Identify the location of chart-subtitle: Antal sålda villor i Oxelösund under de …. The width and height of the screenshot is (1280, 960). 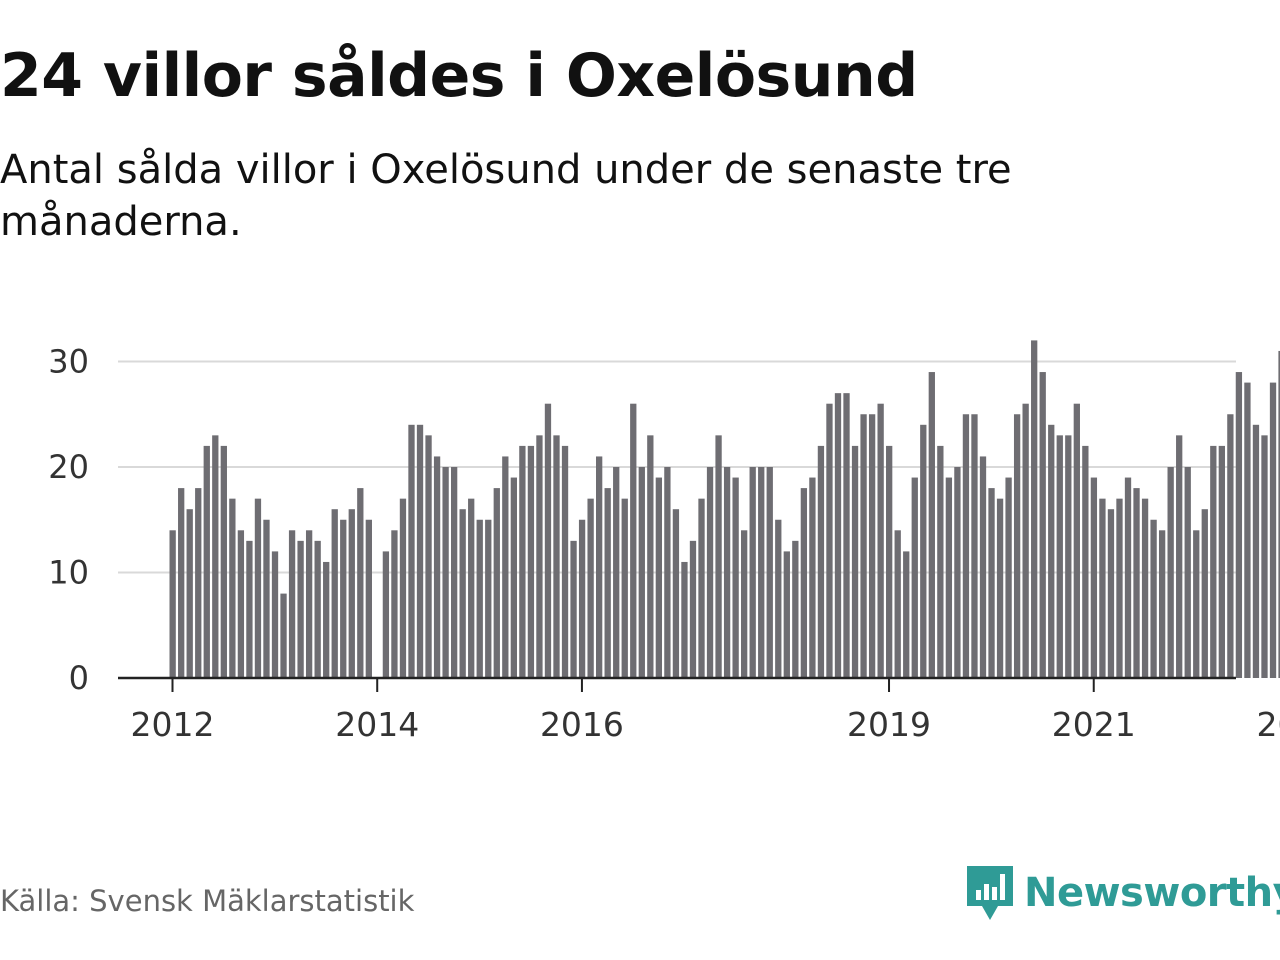
(506, 196).